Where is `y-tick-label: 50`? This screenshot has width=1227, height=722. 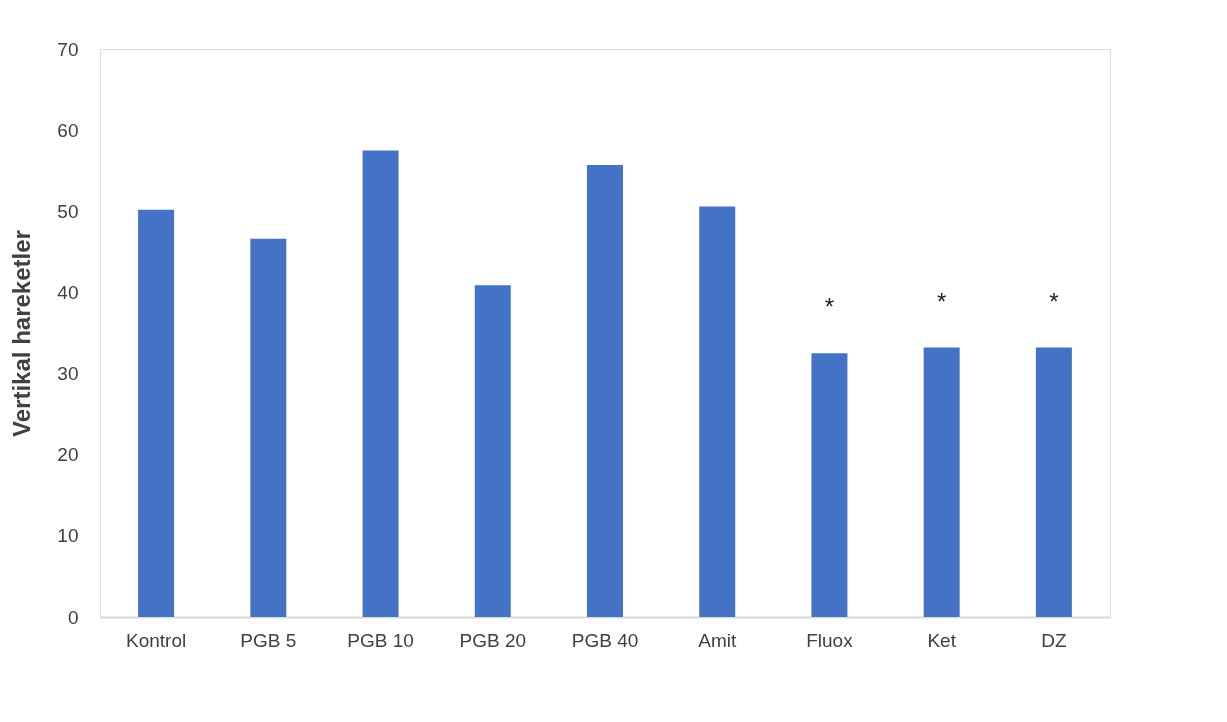
y-tick-label: 50 is located at coordinates (68, 211).